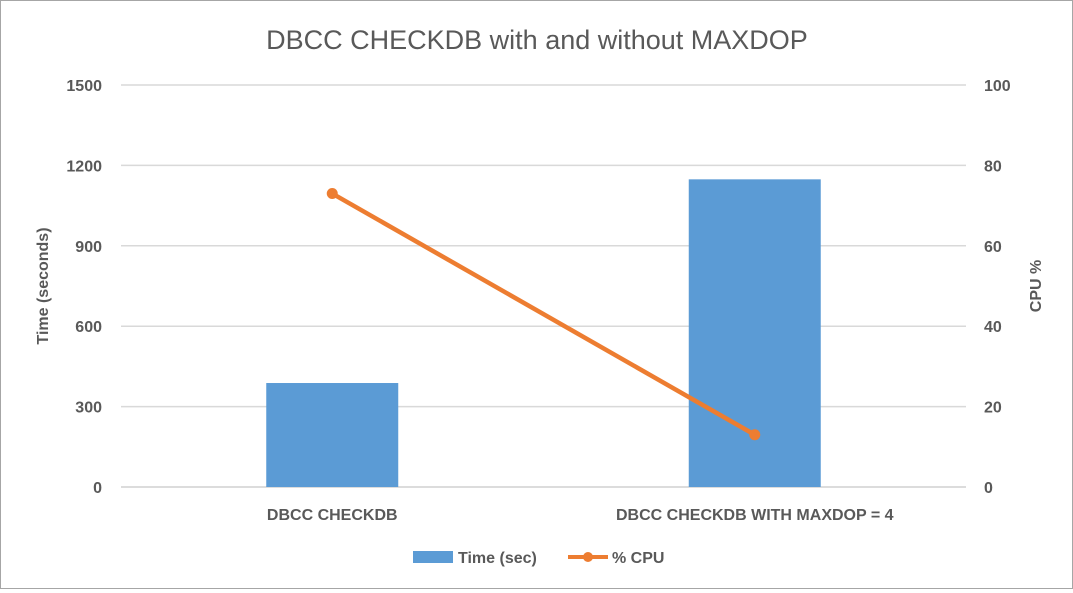 The width and height of the screenshot is (1073, 593). Describe the element at coordinates (97, 488) in the screenshot. I see `y-tick-label: 0` at that location.